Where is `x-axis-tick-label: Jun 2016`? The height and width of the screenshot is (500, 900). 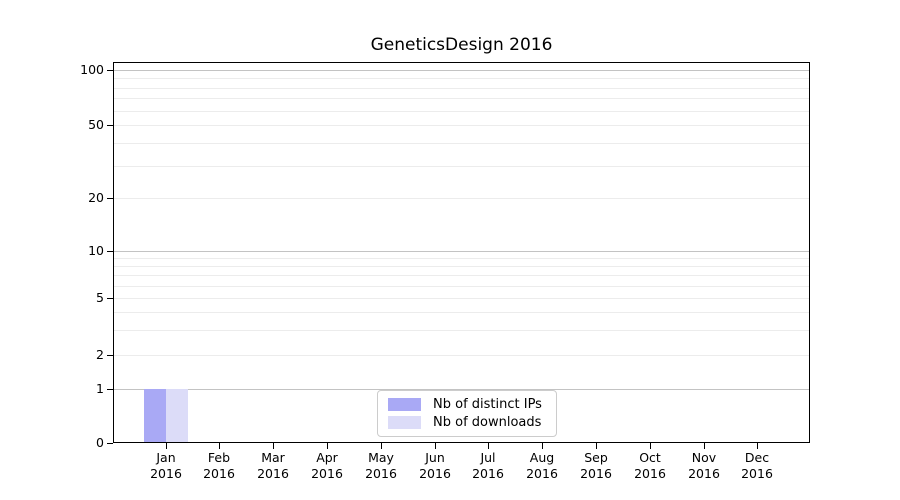 x-axis-tick-label: Jun 2016 is located at coordinates (435, 465).